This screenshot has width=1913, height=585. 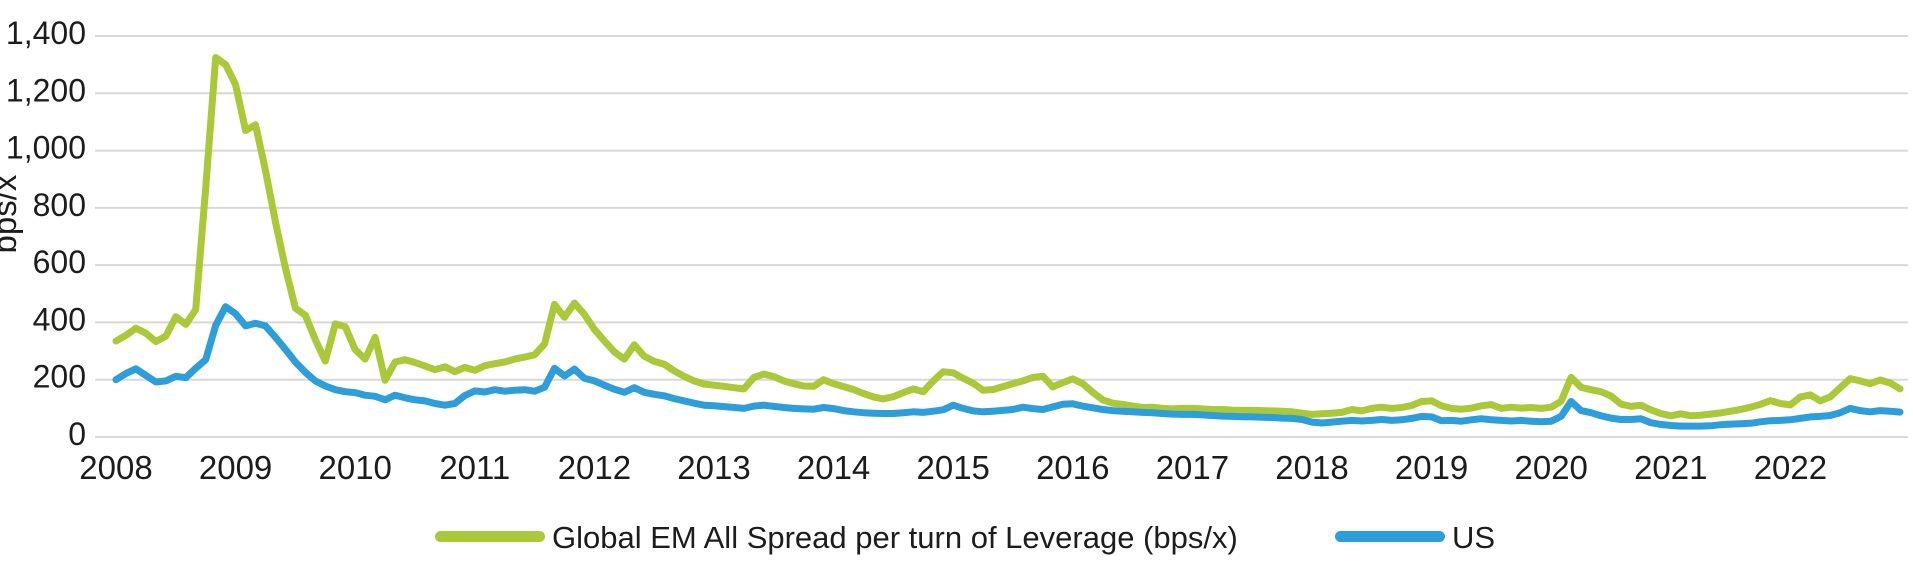 What do you see at coordinates (77, 434) in the screenshot?
I see `y-tick-label-0: 0` at bounding box center [77, 434].